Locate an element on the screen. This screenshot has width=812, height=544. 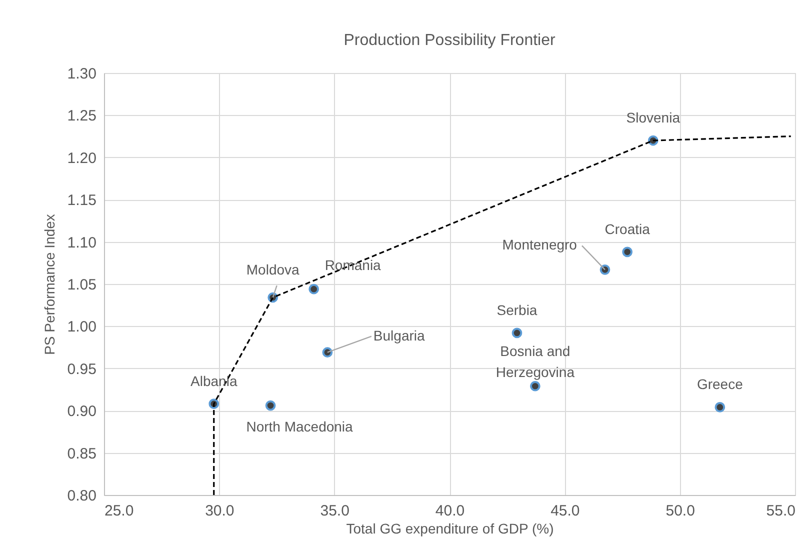
y-tick-label: 1.05 is located at coordinates (81, 285).